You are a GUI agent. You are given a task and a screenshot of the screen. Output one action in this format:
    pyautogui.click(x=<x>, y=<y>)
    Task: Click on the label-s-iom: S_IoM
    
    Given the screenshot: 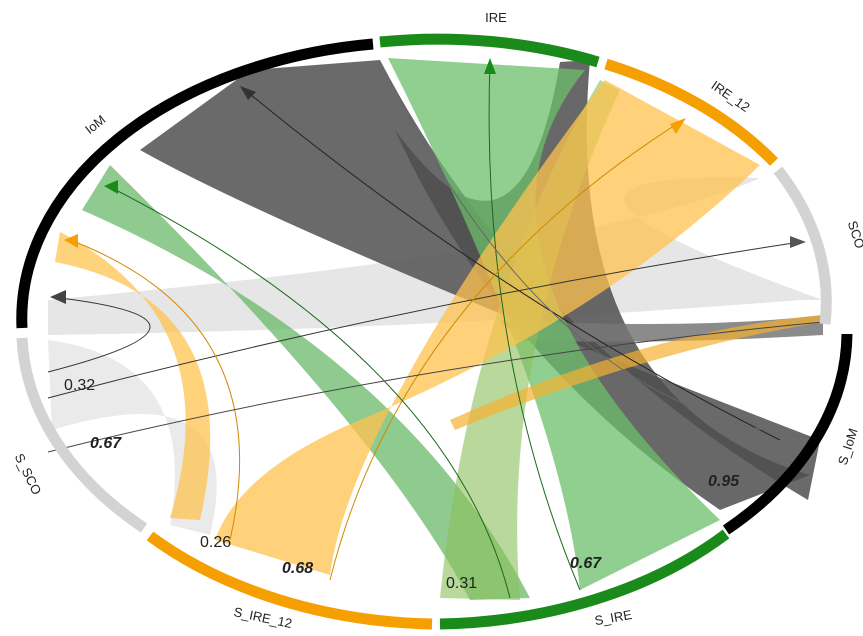 What is the action you would take?
    pyautogui.click(x=848, y=446)
    